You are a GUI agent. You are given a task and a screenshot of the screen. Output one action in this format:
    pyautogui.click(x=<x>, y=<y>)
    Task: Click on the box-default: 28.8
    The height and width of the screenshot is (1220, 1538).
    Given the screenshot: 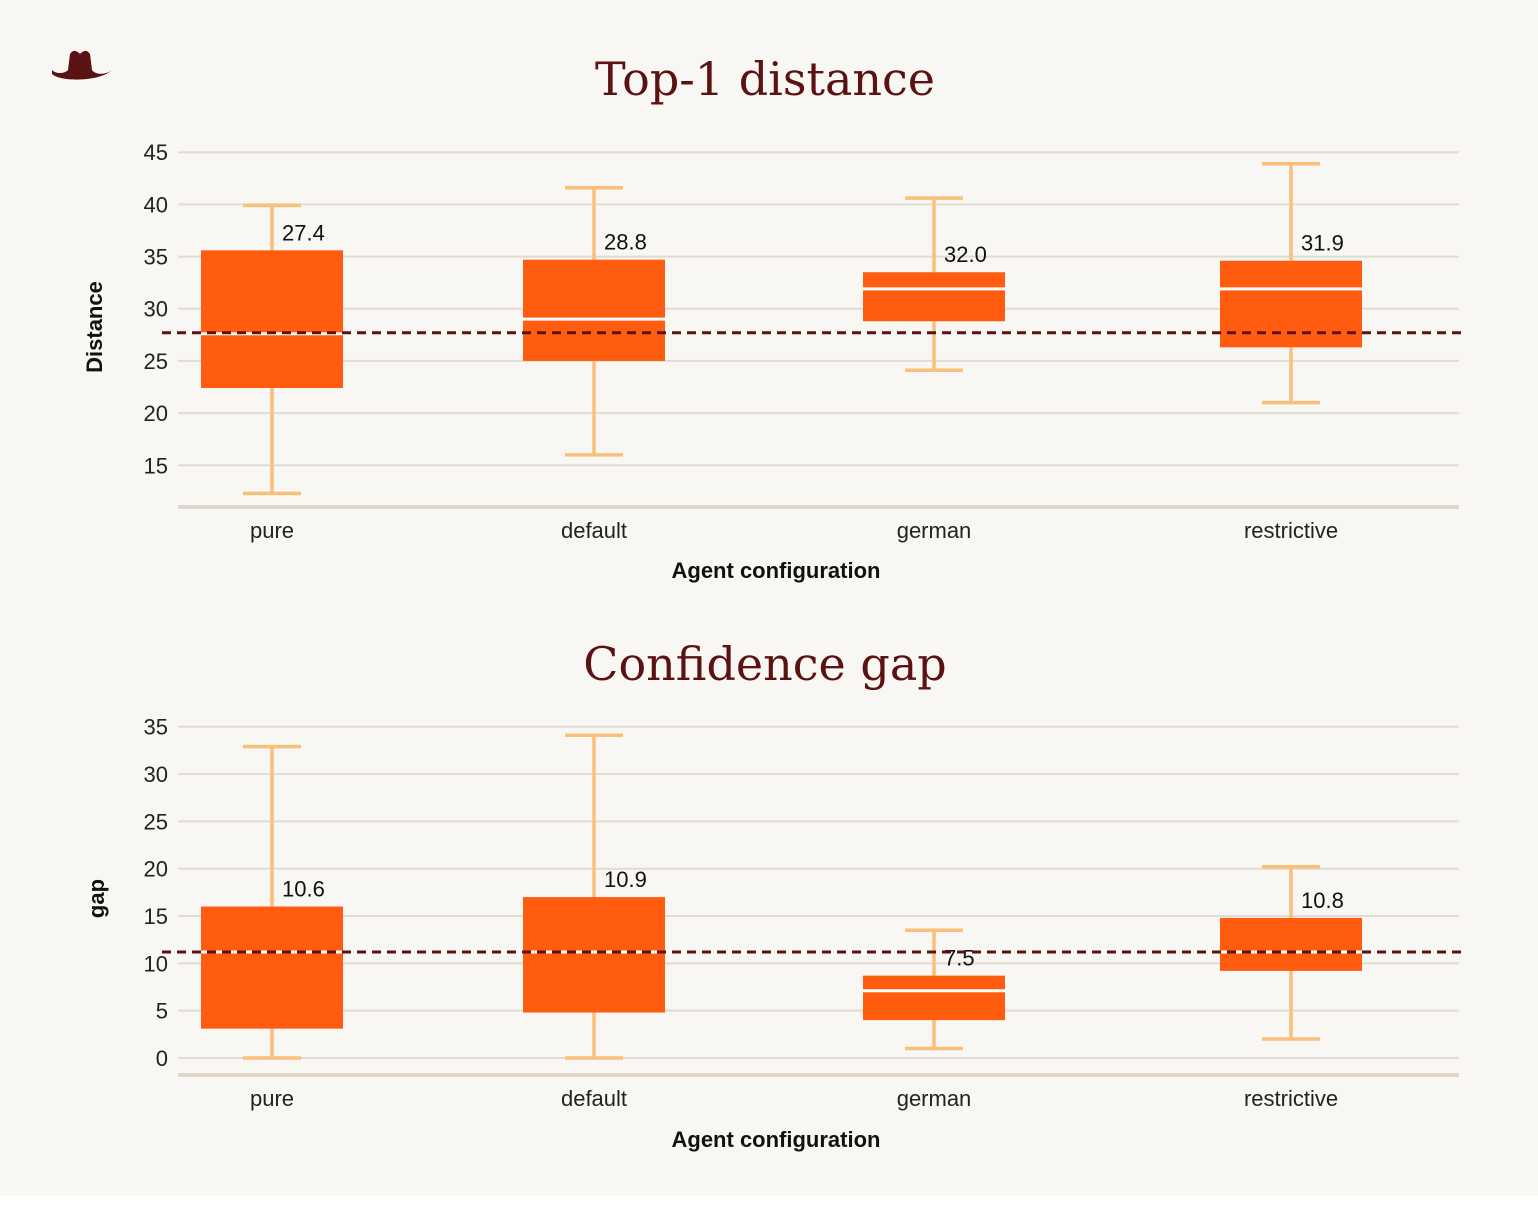 What is the action you would take?
    pyautogui.click(x=594, y=321)
    